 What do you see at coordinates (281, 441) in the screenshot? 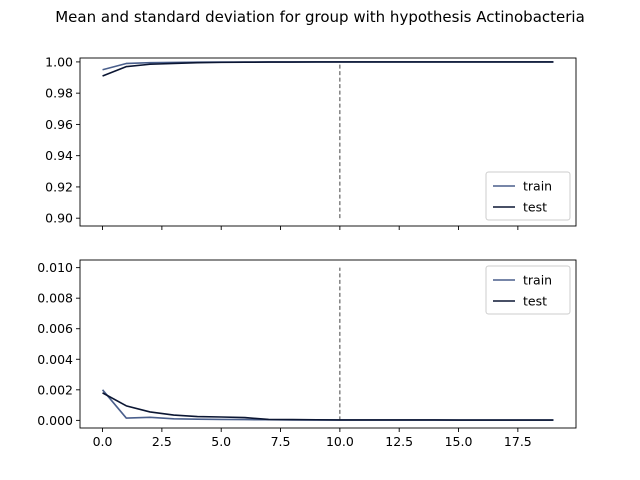
I see `std-xtick-label: 7.5` at bounding box center [281, 441].